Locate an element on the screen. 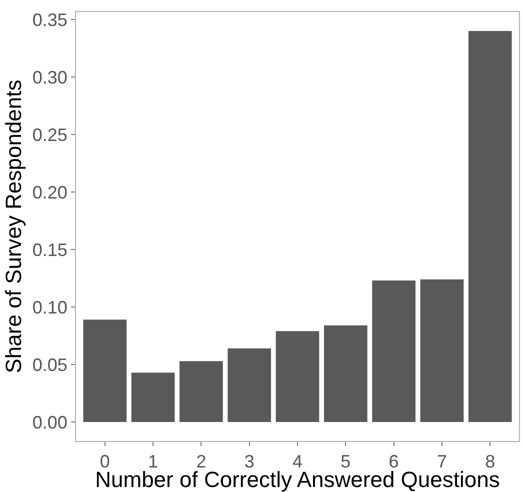 The height and width of the screenshot is (492, 523). y-tick-label: 0.00 is located at coordinates (50, 422).